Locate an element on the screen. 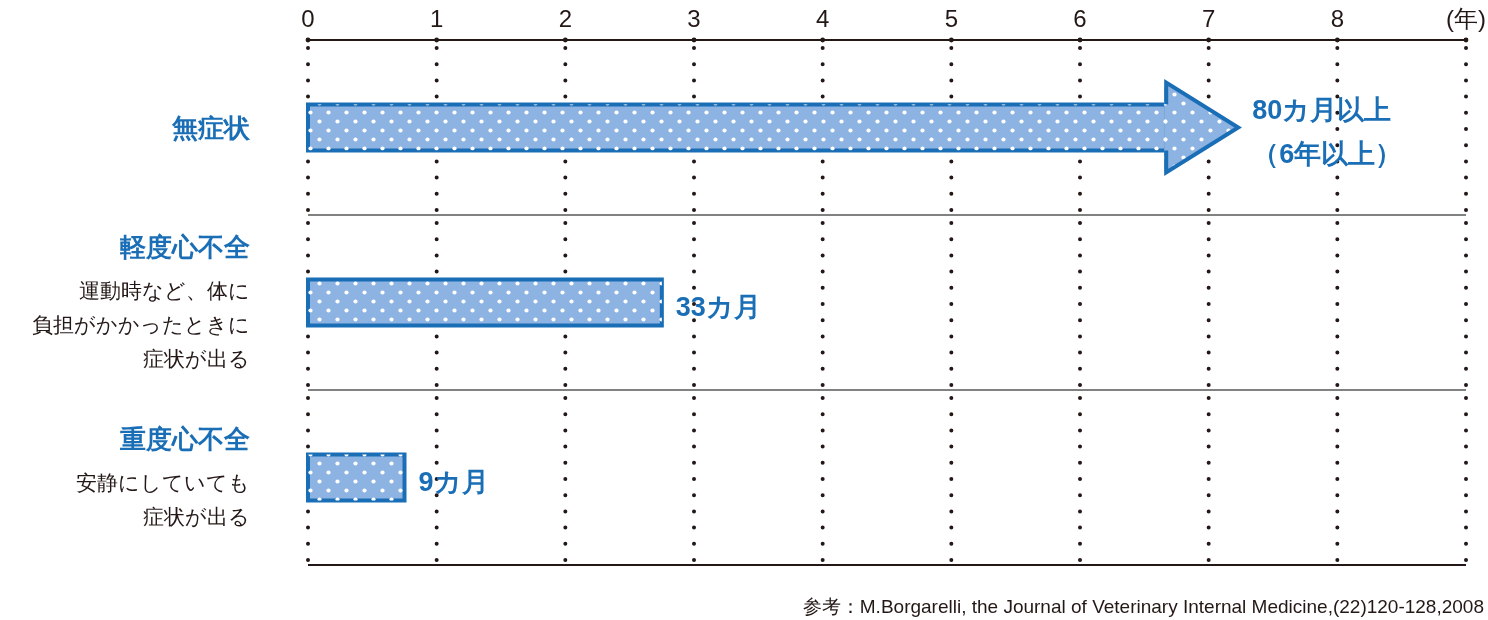 This screenshot has width=1488, height=620. annotation: 33カ月 is located at coordinates (718, 306).